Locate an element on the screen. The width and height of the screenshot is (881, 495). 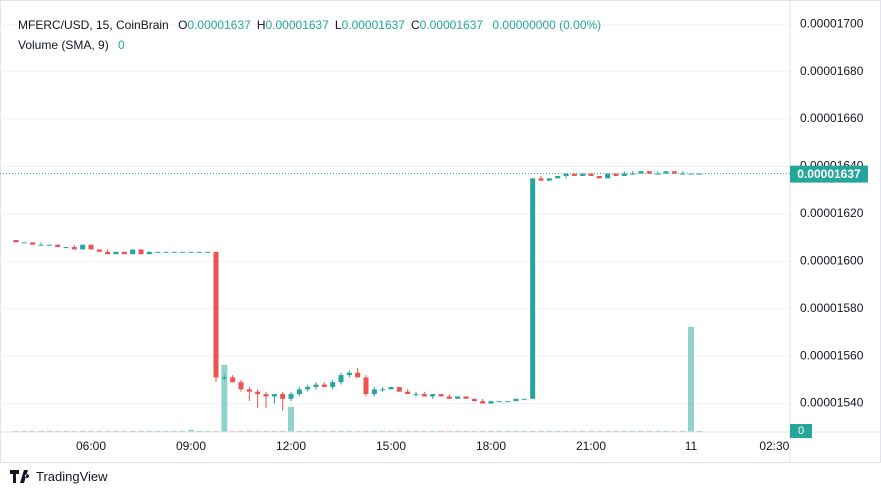
y-tick-label: 0.00001680 is located at coordinates (832, 71).